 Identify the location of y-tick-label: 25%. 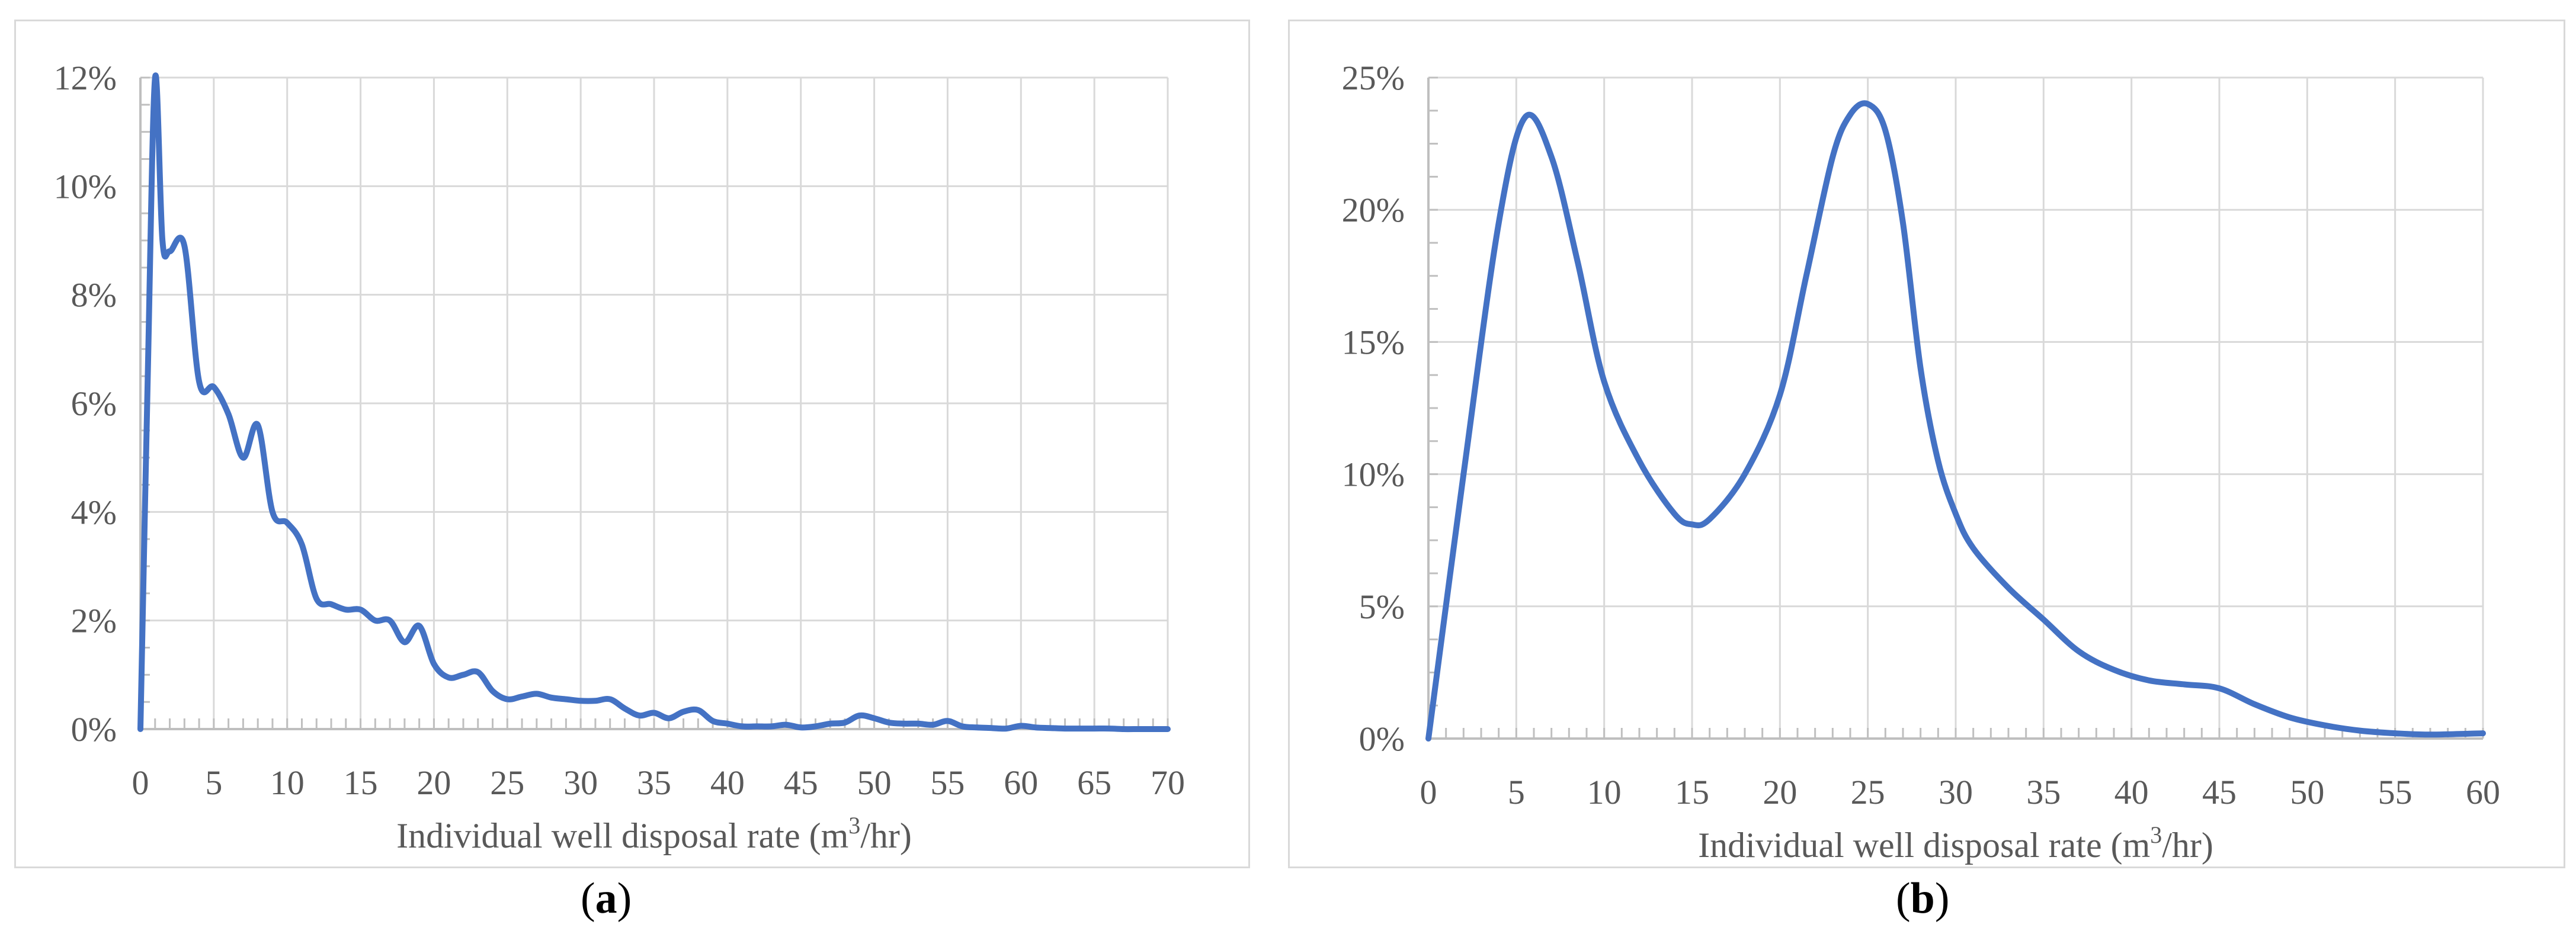
(1373, 78).